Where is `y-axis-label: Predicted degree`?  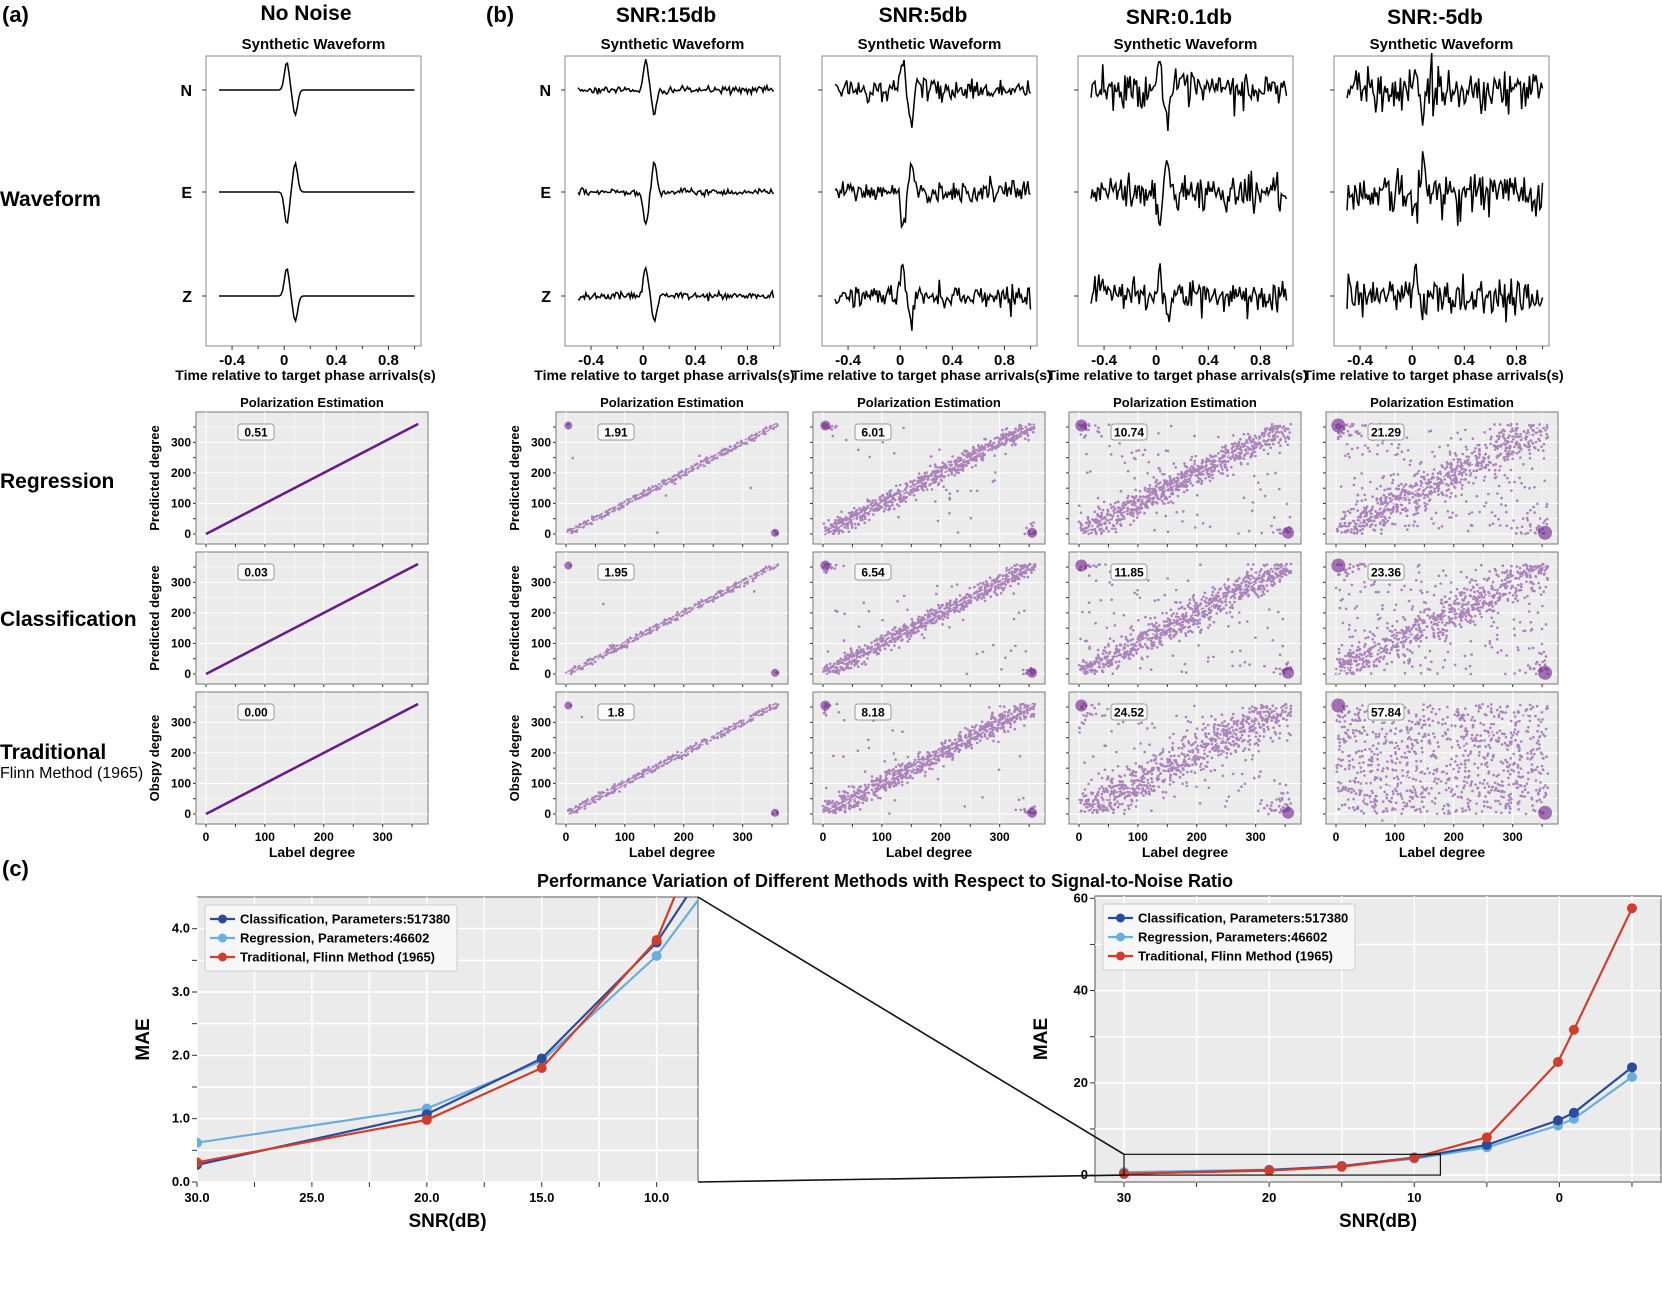
y-axis-label: Predicted degree is located at coordinates (154, 618).